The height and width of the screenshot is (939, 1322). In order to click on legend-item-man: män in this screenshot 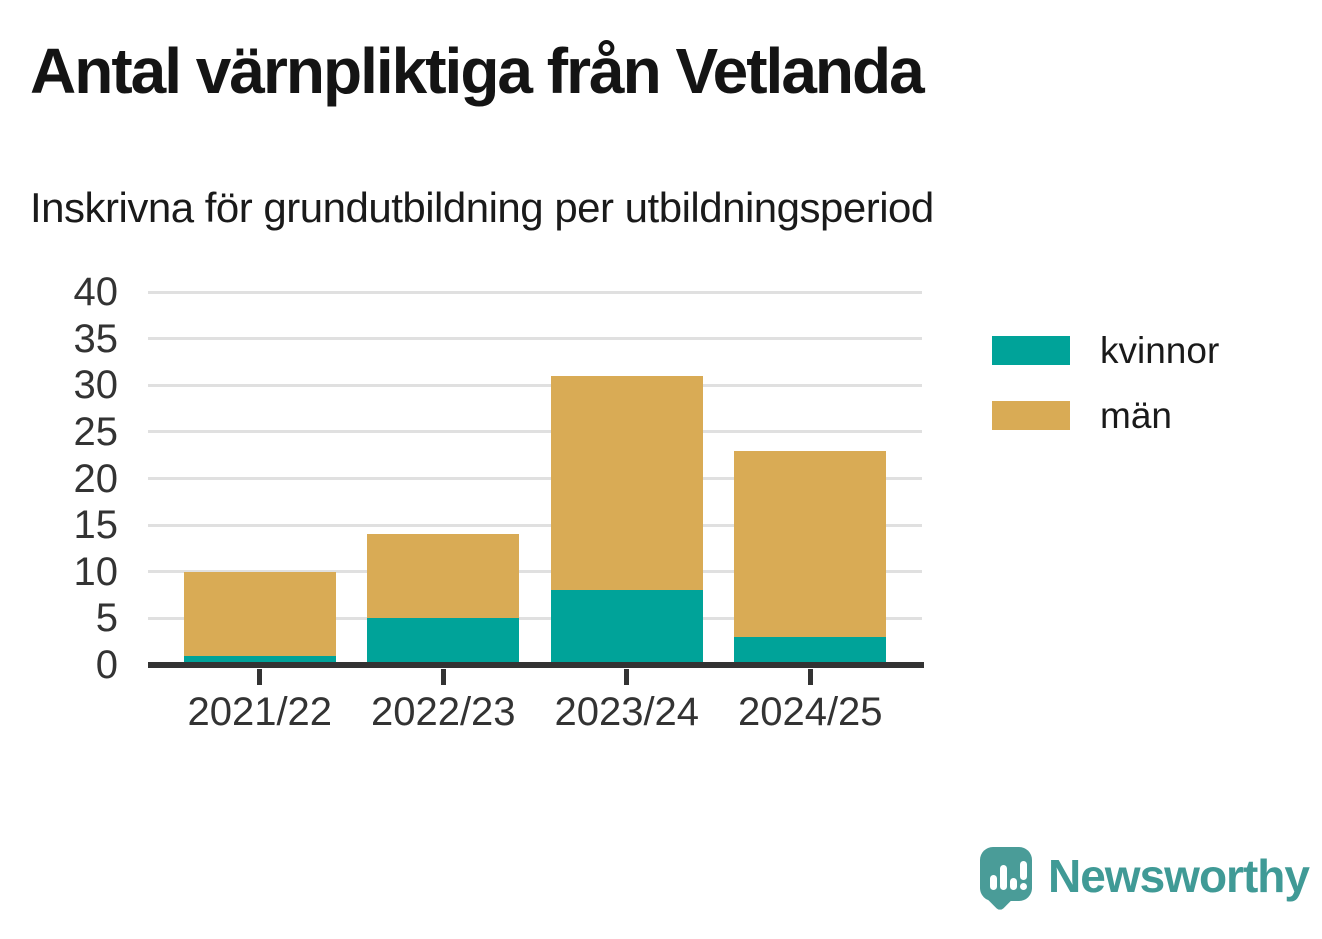, I will do `click(1105, 415)`.